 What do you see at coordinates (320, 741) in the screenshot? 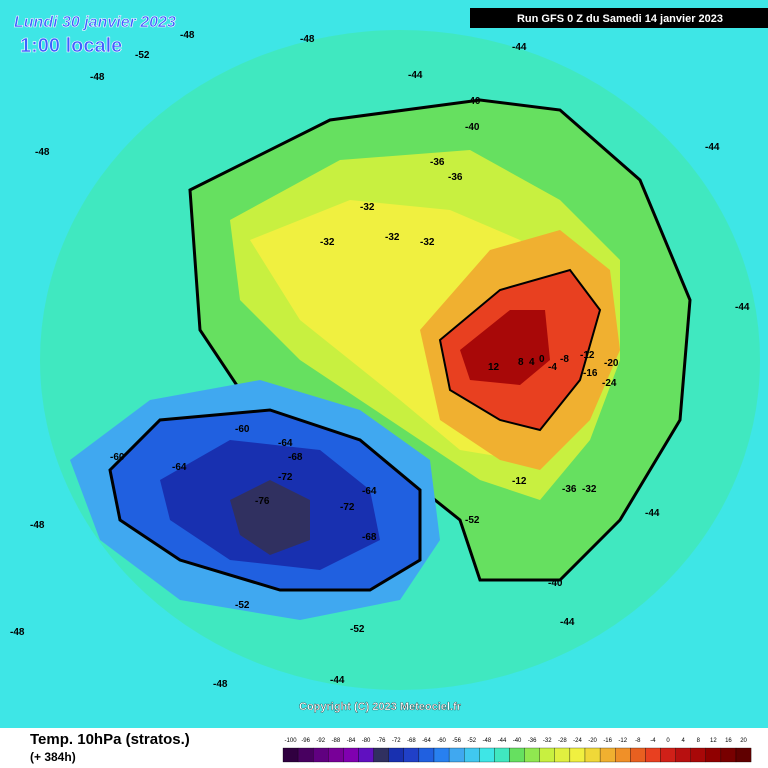
I see `legend-label: -92` at bounding box center [320, 741].